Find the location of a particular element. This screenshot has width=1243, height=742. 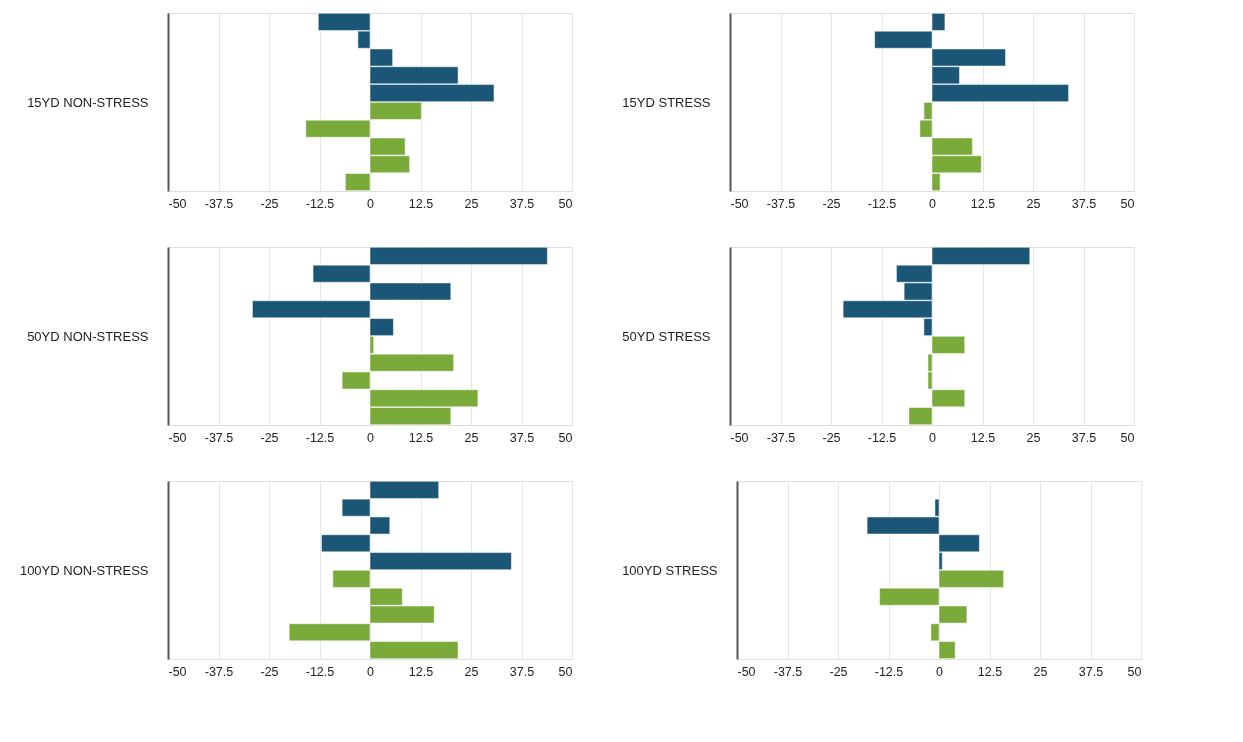

y-axis-title: 50YD STRESS is located at coordinates (666, 336).